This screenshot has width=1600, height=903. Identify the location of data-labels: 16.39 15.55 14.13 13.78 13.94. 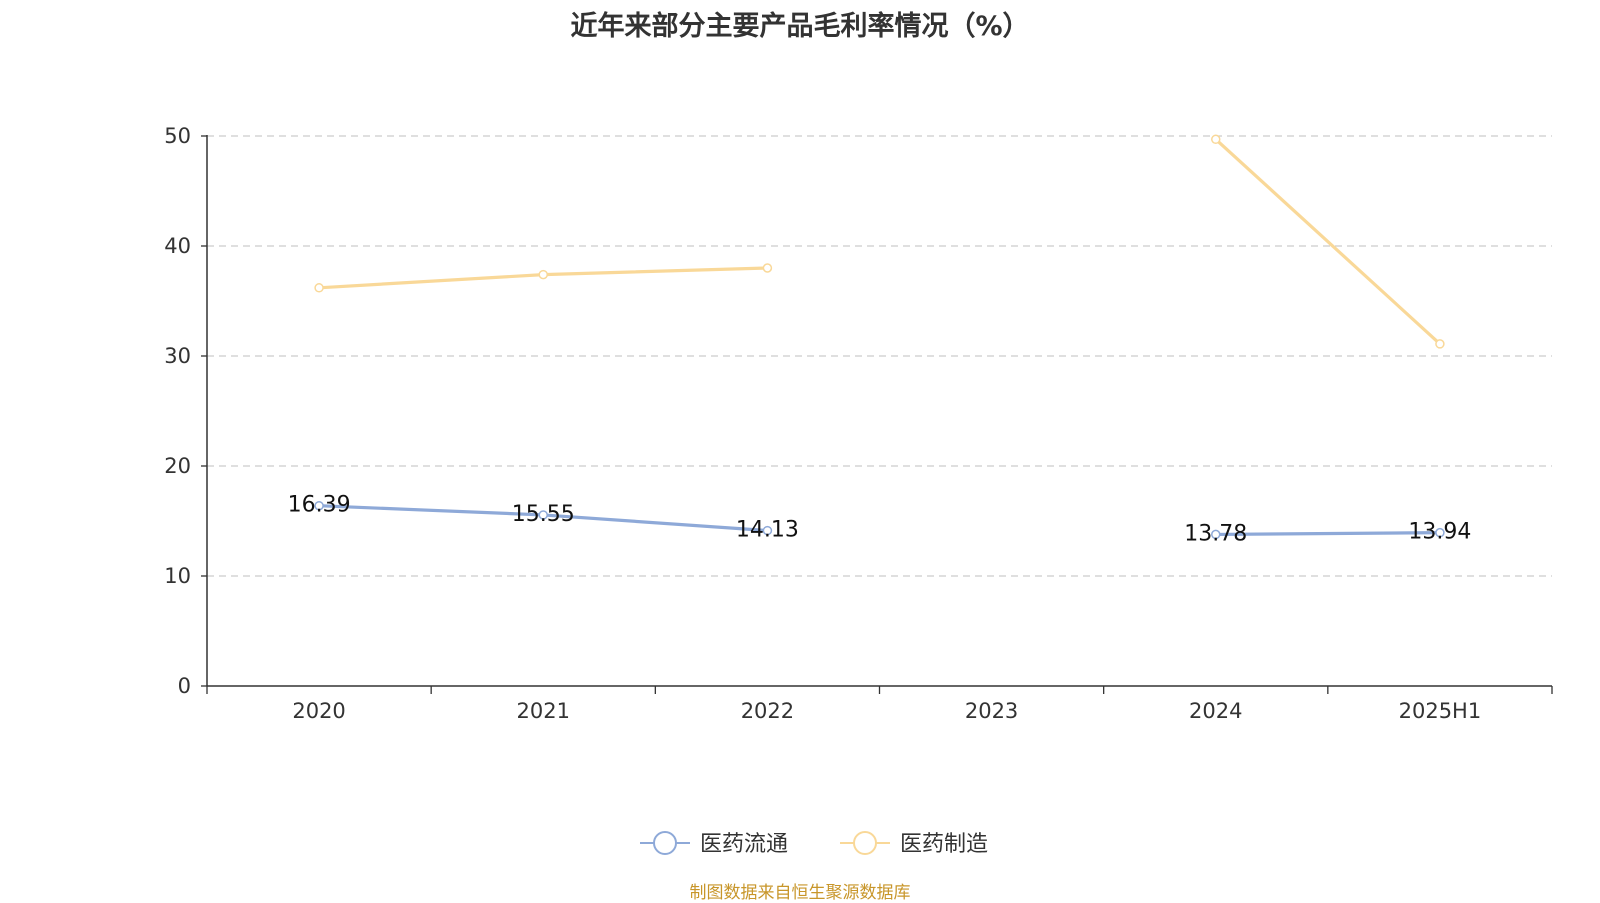
(880, 520).